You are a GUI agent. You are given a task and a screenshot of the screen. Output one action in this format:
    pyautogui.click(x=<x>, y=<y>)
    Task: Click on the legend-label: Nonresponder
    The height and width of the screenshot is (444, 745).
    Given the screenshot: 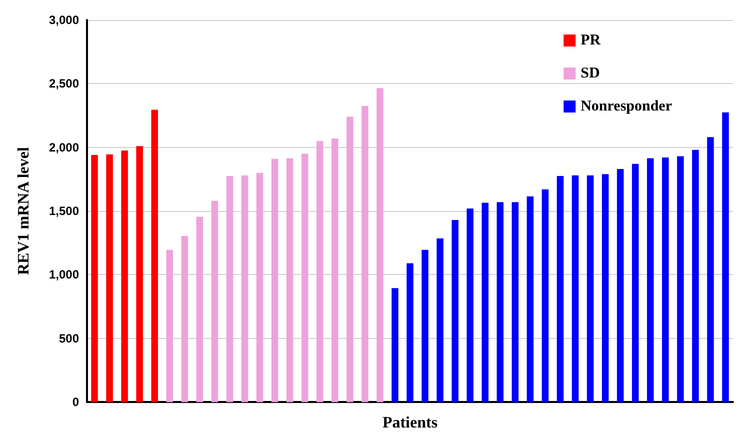 What is the action you would take?
    pyautogui.click(x=626, y=106)
    